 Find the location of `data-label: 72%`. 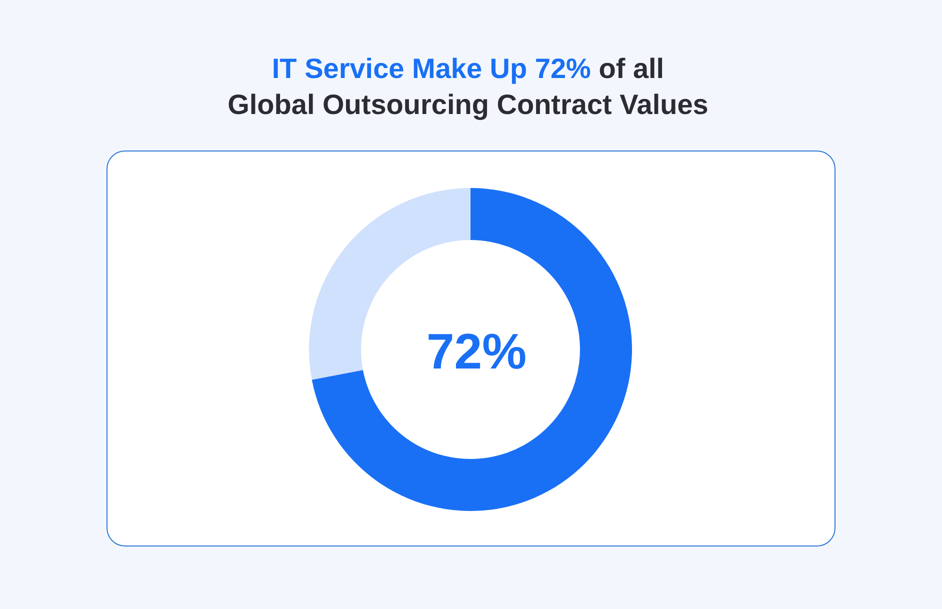

data-label: 72% is located at coordinates (476, 352).